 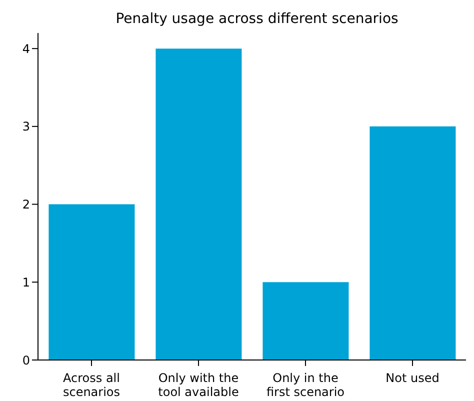 What do you see at coordinates (26, 127) in the screenshot?
I see `y-tick-label: 3` at bounding box center [26, 127].